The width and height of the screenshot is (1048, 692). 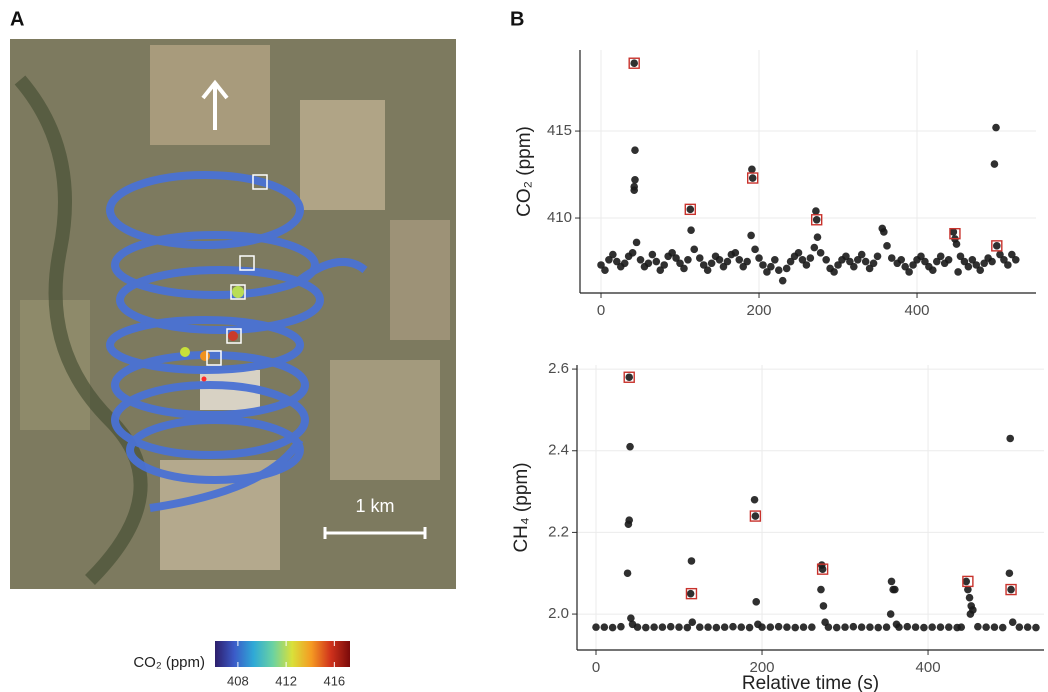 What do you see at coordinates (238, 680) in the screenshot?
I see `colorbar-tick-label: 408` at bounding box center [238, 680].